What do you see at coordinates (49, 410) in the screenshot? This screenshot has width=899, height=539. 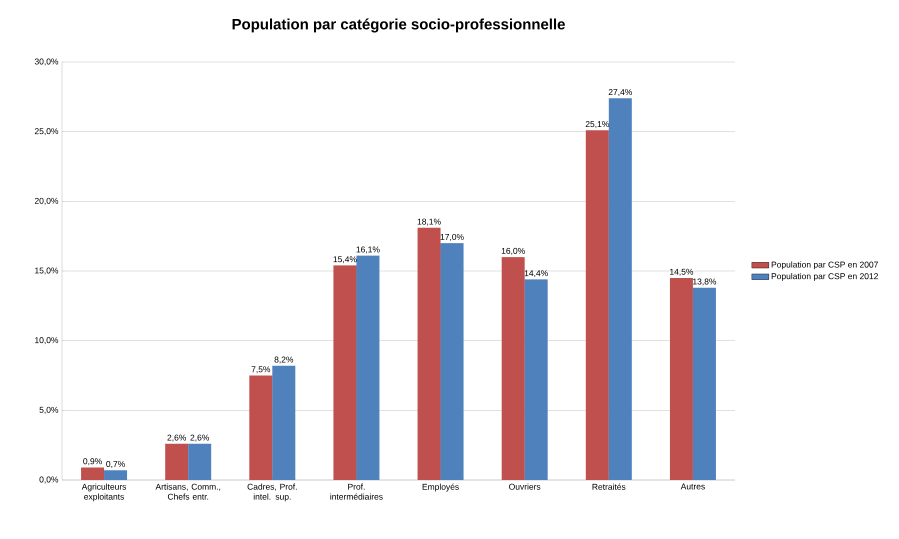 I see `y-tick-label: 5,0%` at bounding box center [49, 410].